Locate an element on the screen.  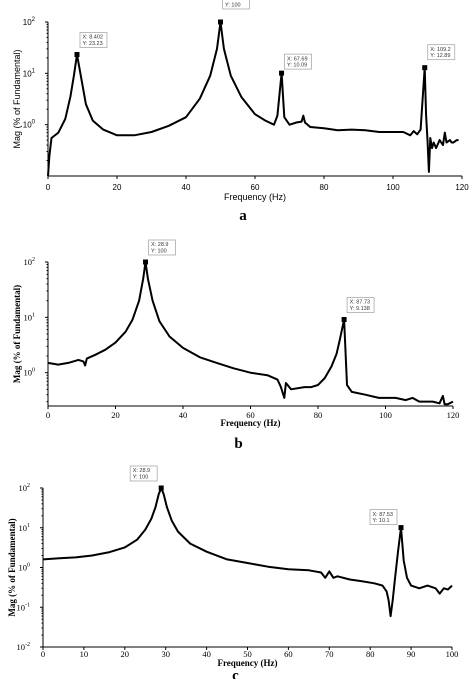
data-cursor-text: Y: 12.89 is located at coordinates (440, 56).